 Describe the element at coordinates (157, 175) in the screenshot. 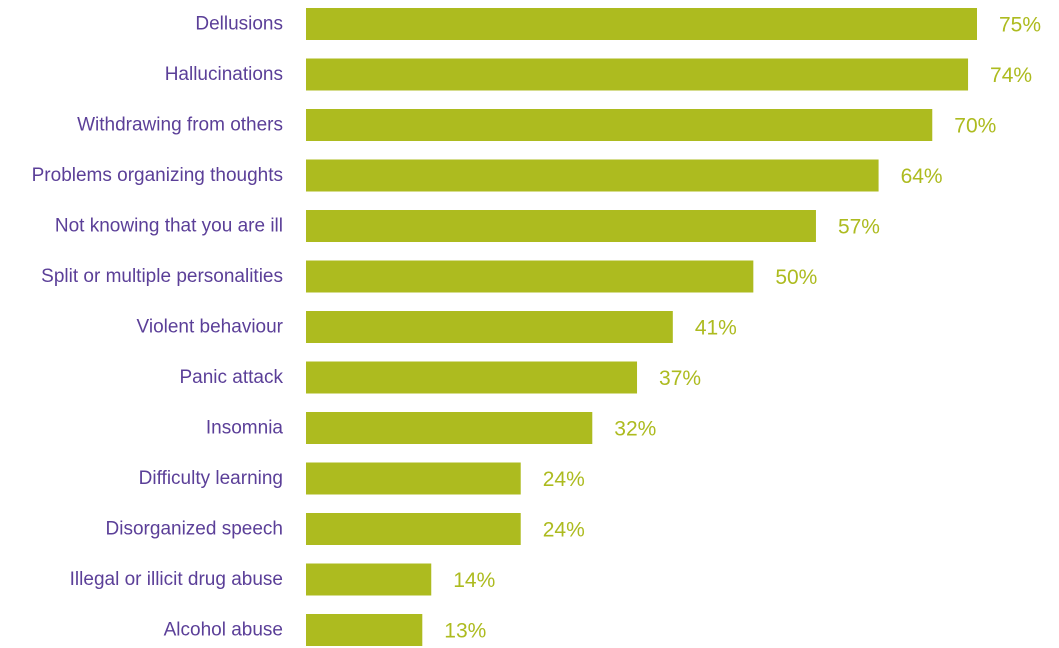

I see `category-label: Problems organizing thoughts` at that location.